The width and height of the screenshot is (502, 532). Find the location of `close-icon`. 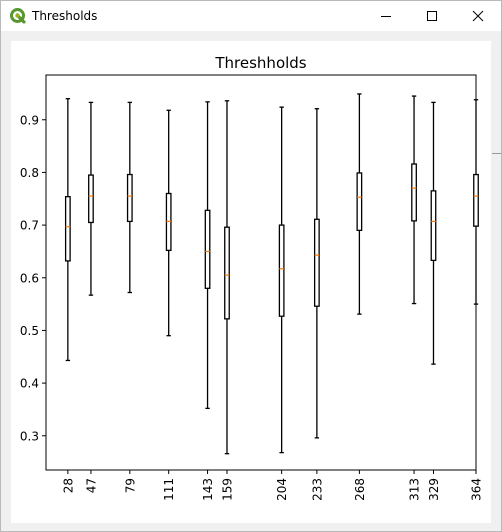

close-icon is located at coordinates (478, 16).